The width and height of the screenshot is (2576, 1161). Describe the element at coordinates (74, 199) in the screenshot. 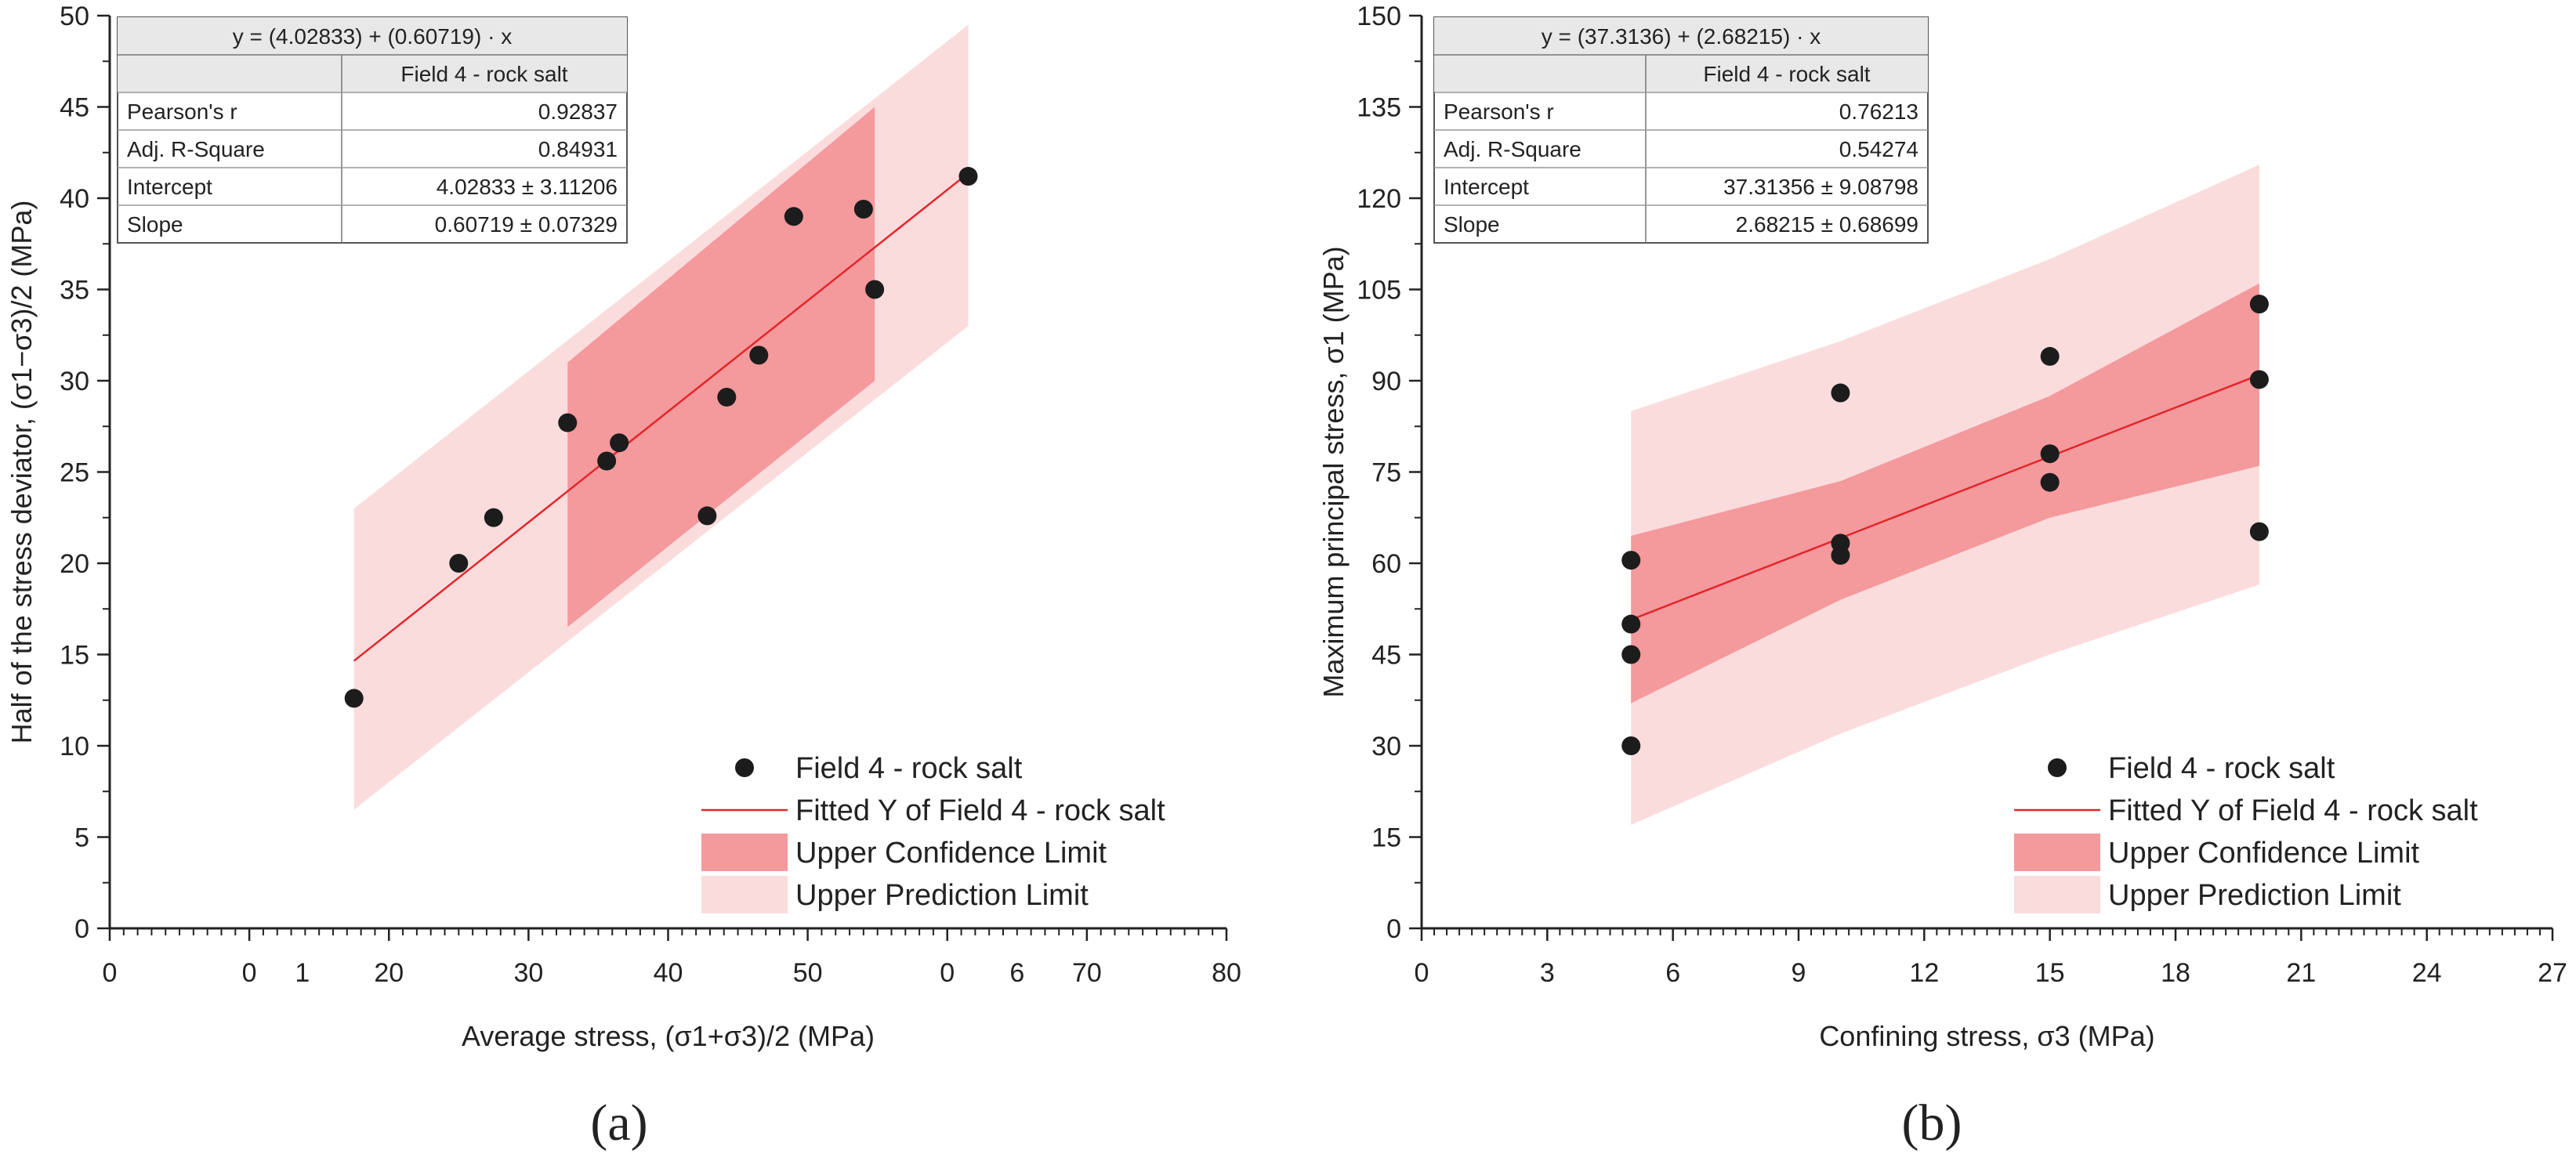

I see `y-tick-label: 40` at that location.